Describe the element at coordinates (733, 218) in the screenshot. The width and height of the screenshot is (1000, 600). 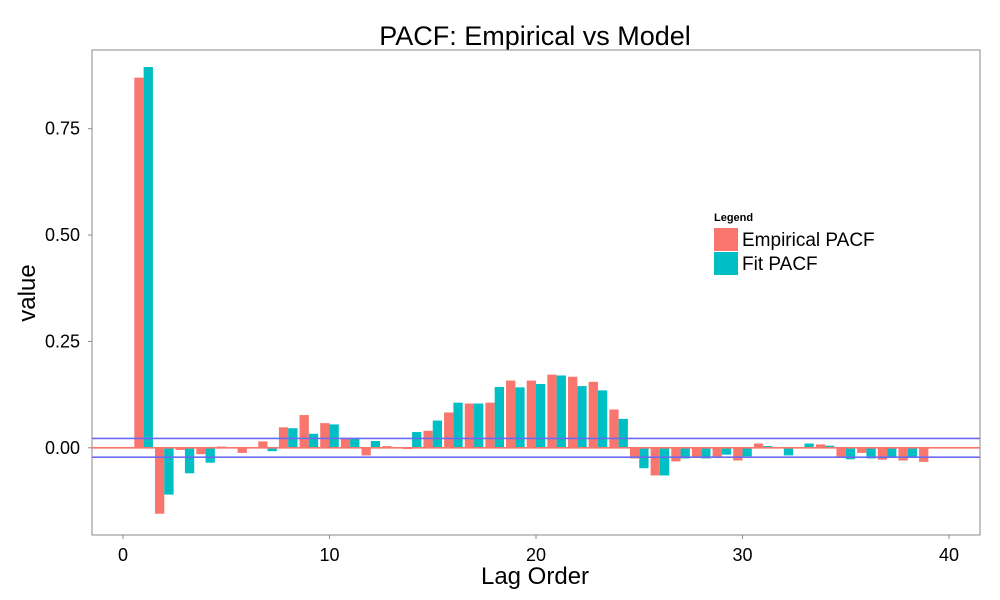
I see `legend-title: Legend` at that location.